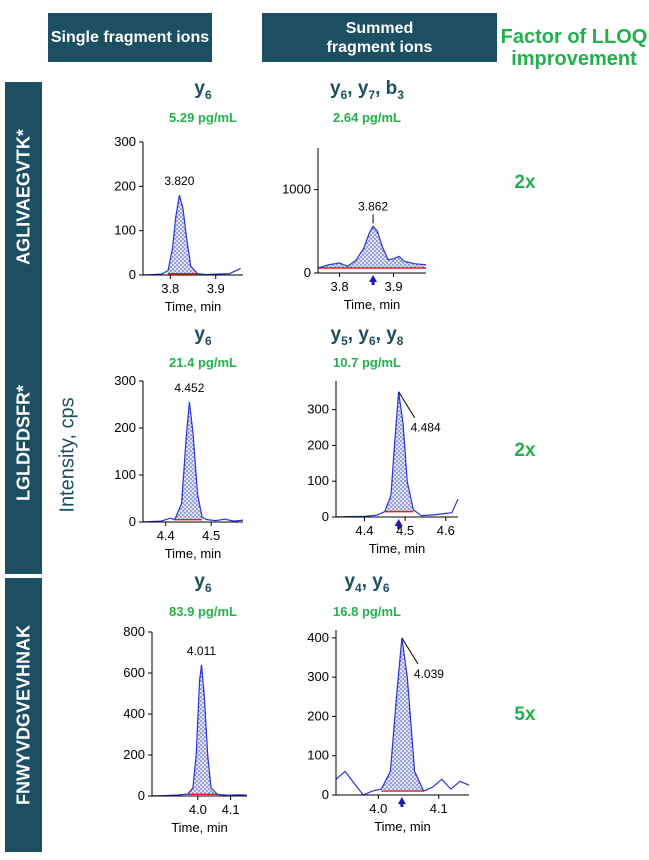 The width and height of the screenshot is (649, 860). I want to click on chromatogram-chart-6: 0 100 200 300 400 4.0 4.1 Time, min 4.039, so click(388, 732).